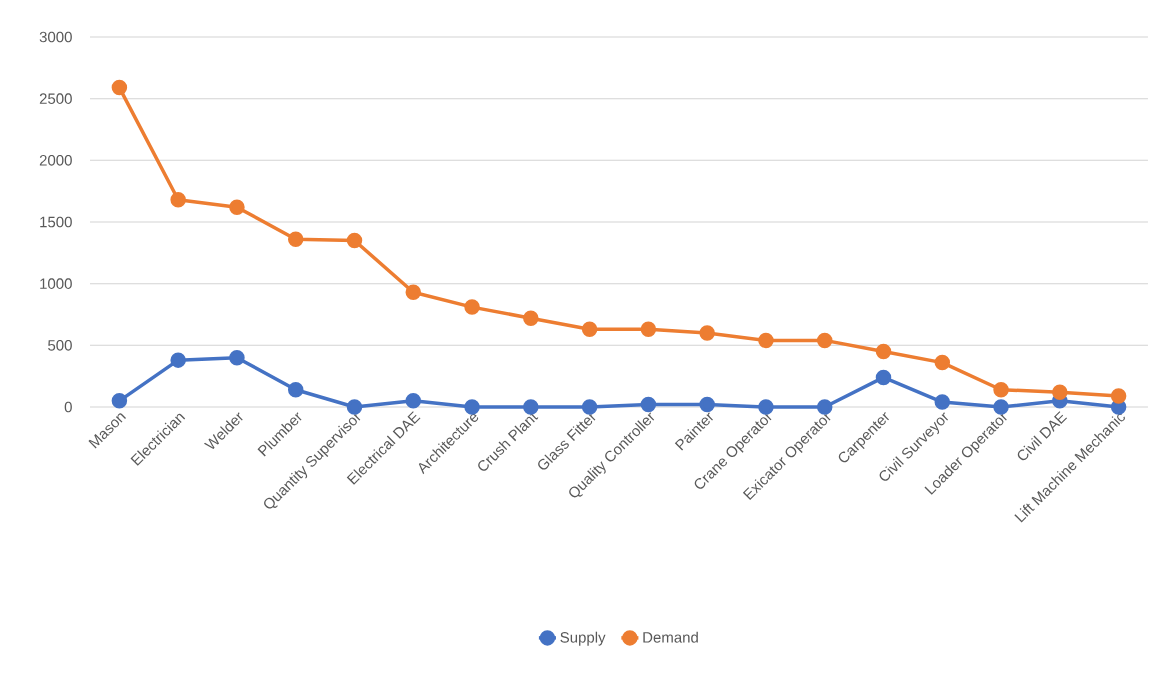 Image resolution: width=1169 pixels, height=675 pixels. What do you see at coordinates (60, 345) in the screenshot?
I see `y-tick-label: 500` at bounding box center [60, 345].